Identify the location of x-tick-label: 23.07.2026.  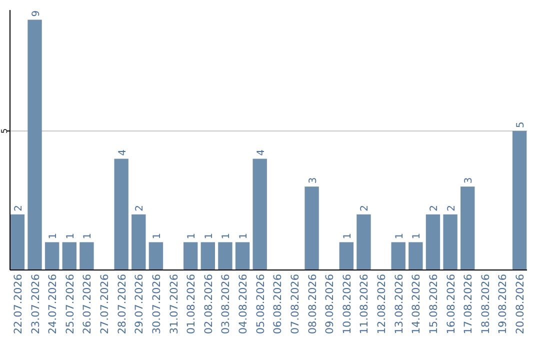
(36, 304).